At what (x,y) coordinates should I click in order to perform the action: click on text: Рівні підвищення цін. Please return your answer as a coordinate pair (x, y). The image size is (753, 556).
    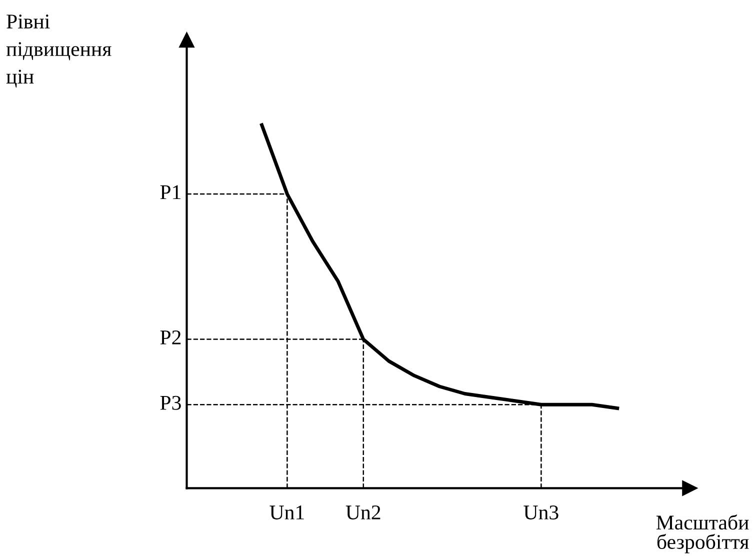
    Looking at the image, I should click on (59, 51).